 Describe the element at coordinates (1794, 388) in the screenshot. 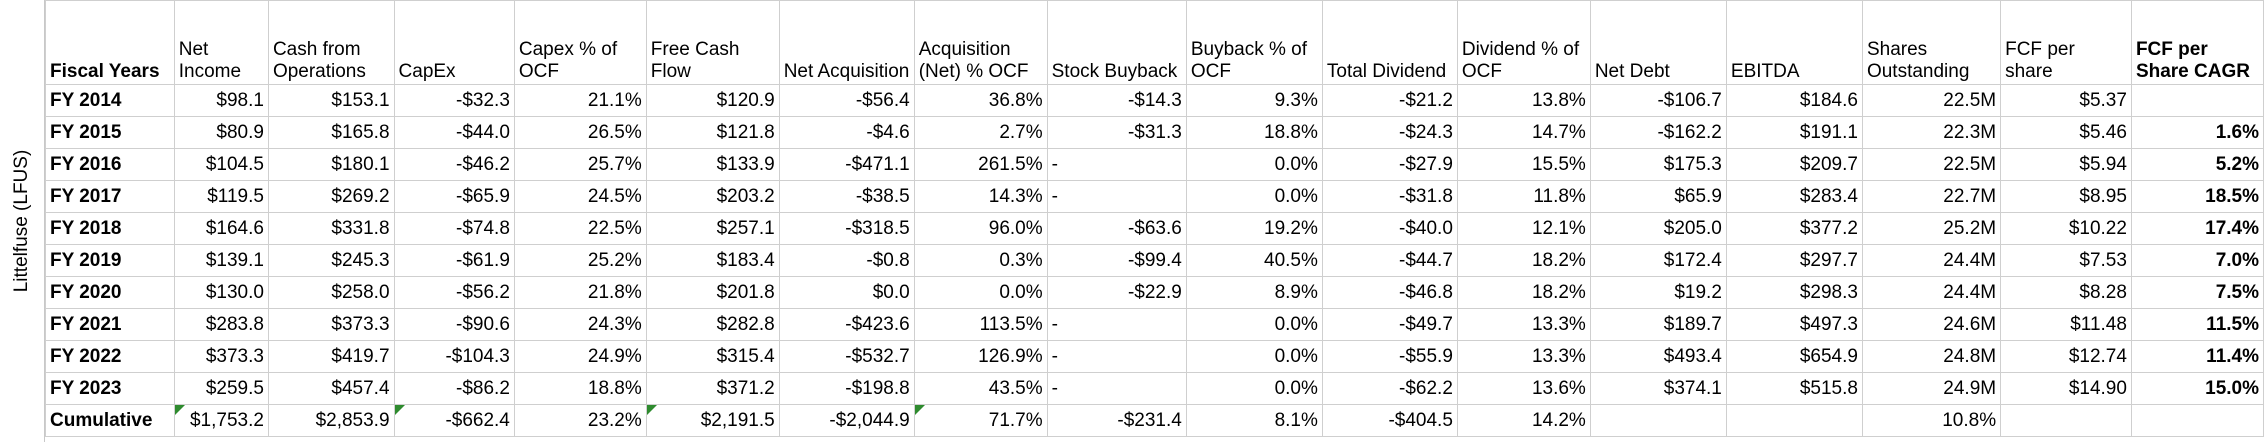

I see `data-cell: $515.8` at that location.